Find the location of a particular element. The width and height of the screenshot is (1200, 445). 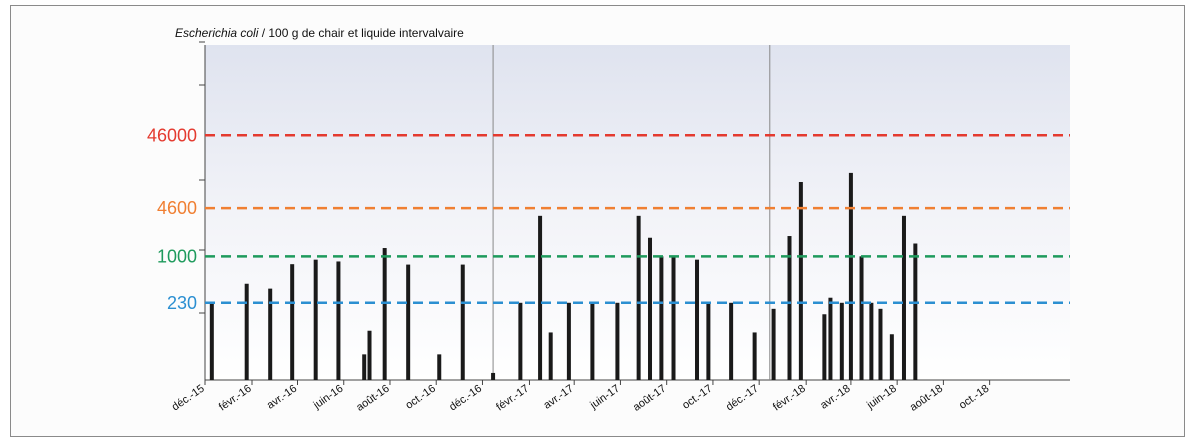

chart-title-species: Escherichia coli is located at coordinates (217, 33).